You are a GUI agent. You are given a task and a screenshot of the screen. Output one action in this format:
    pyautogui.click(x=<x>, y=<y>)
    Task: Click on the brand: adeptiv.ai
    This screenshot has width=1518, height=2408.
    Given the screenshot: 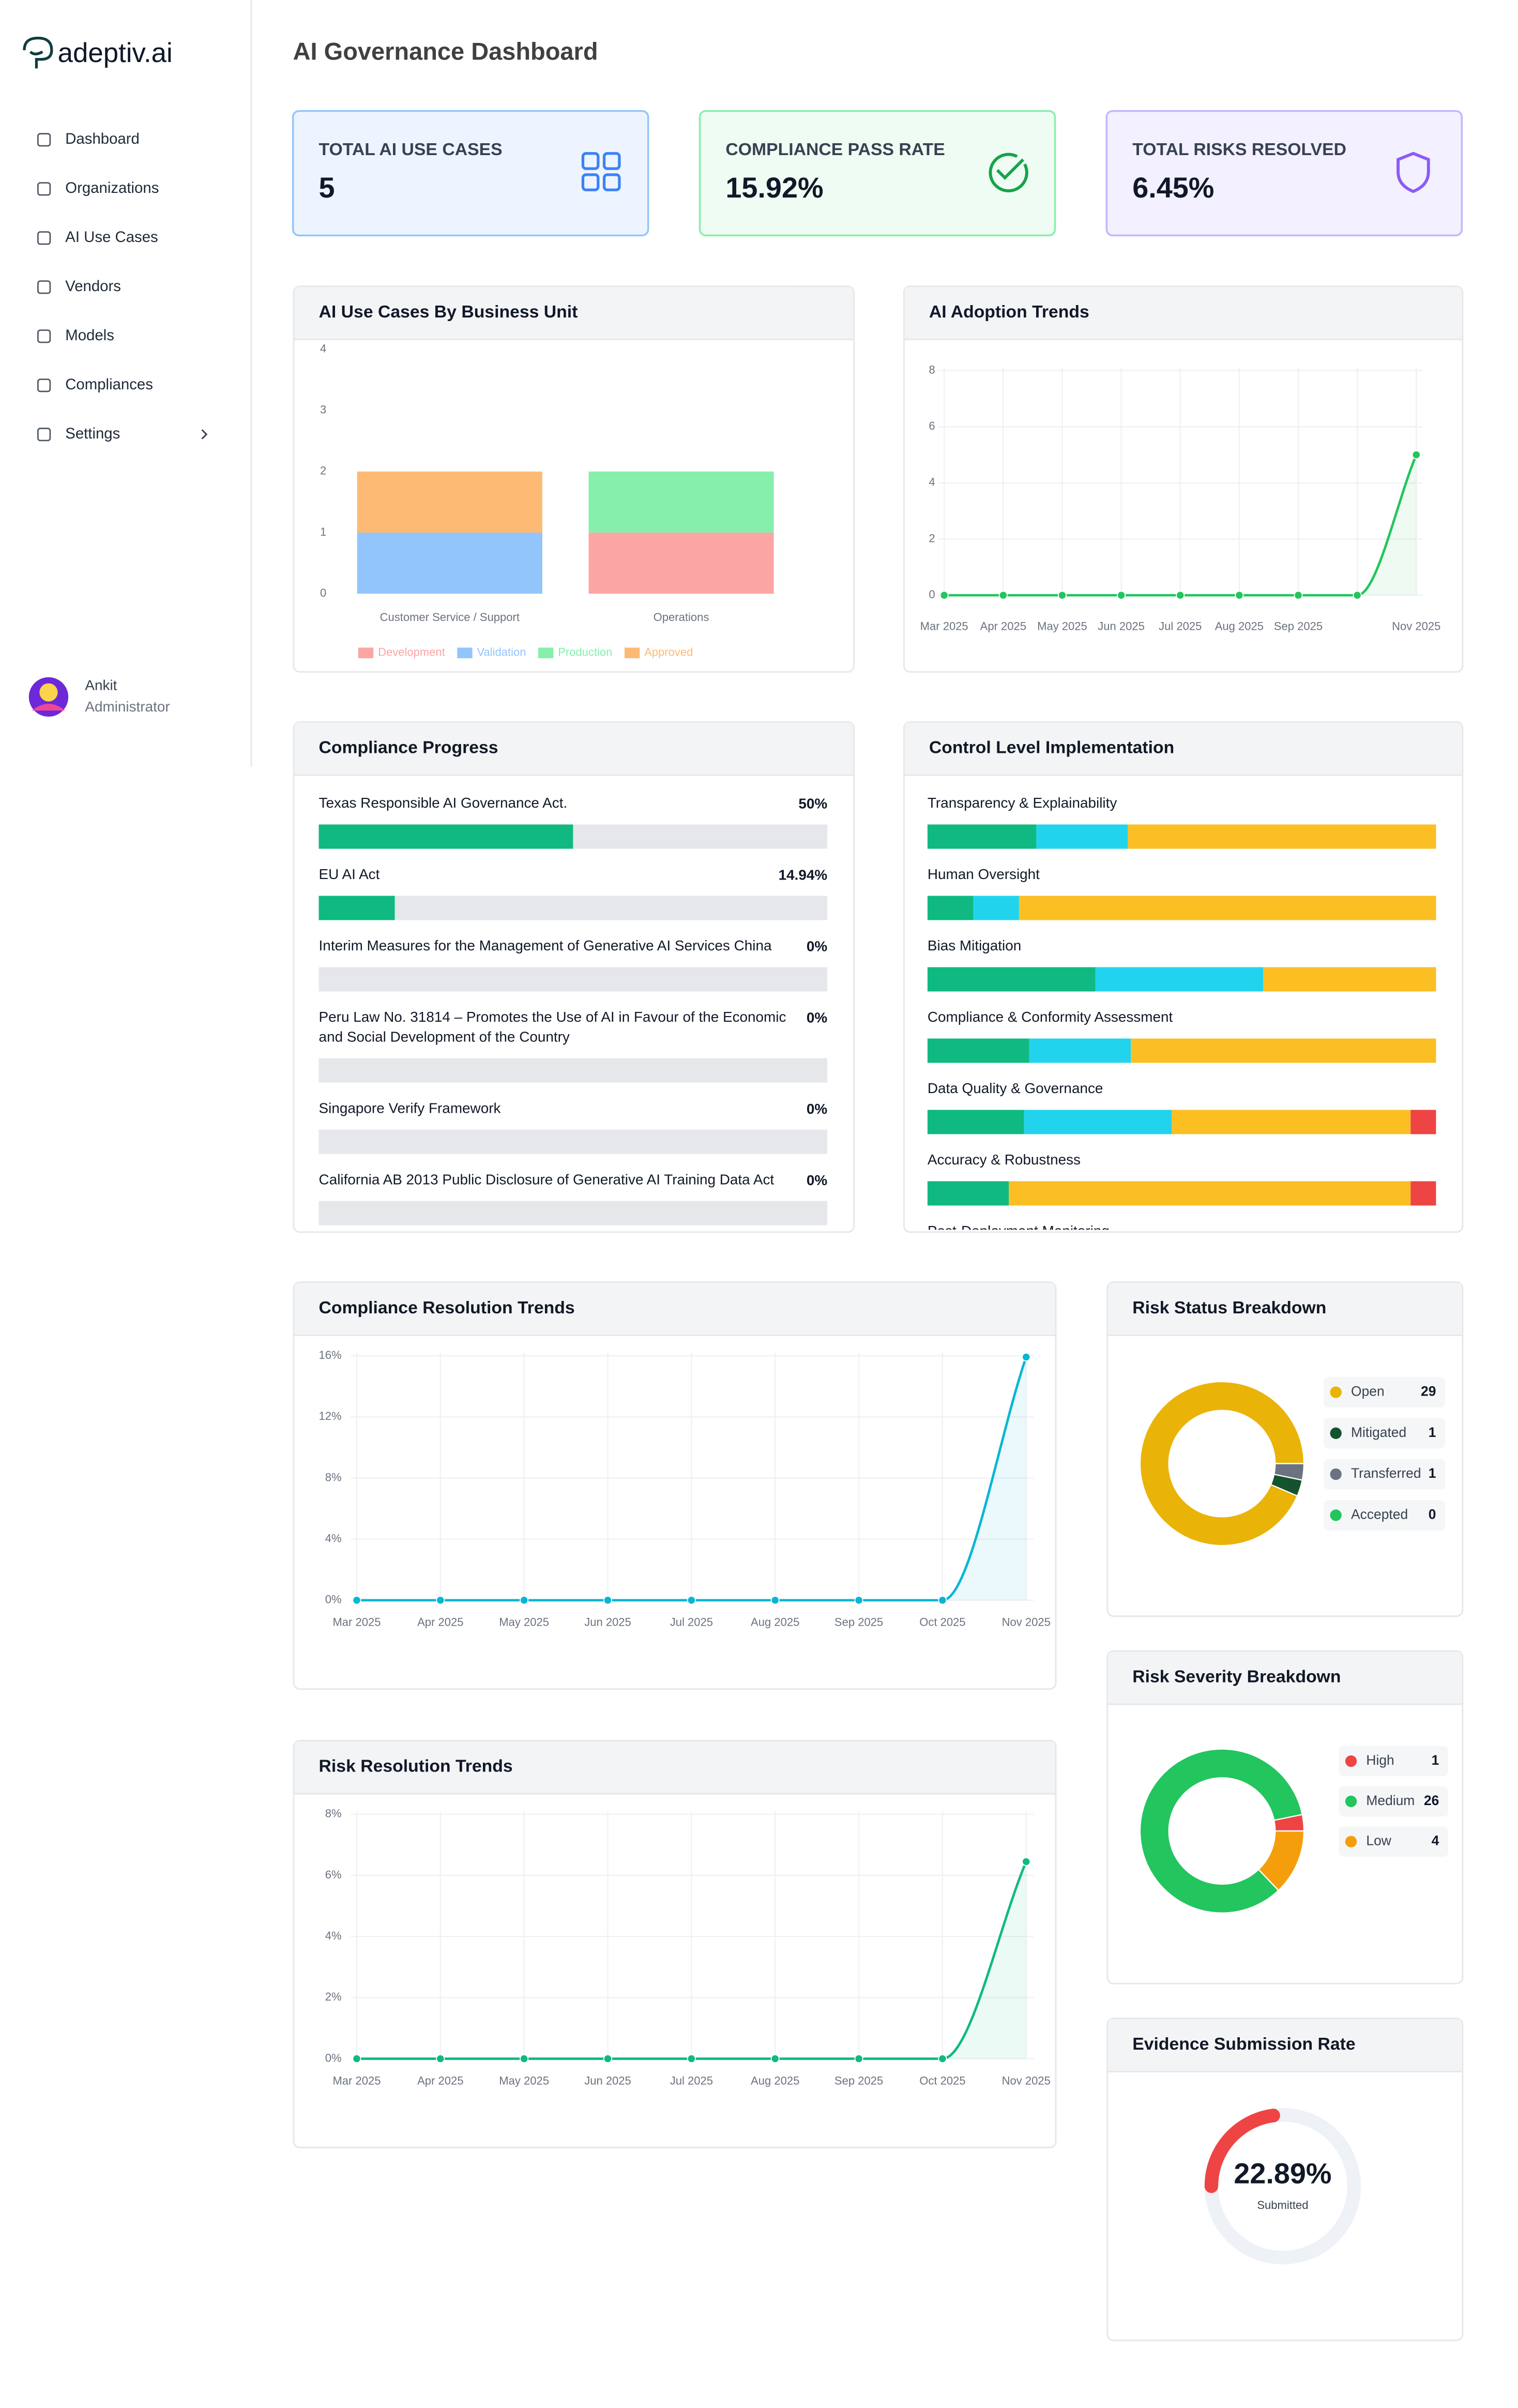 What is the action you would take?
    pyautogui.click(x=115, y=53)
    